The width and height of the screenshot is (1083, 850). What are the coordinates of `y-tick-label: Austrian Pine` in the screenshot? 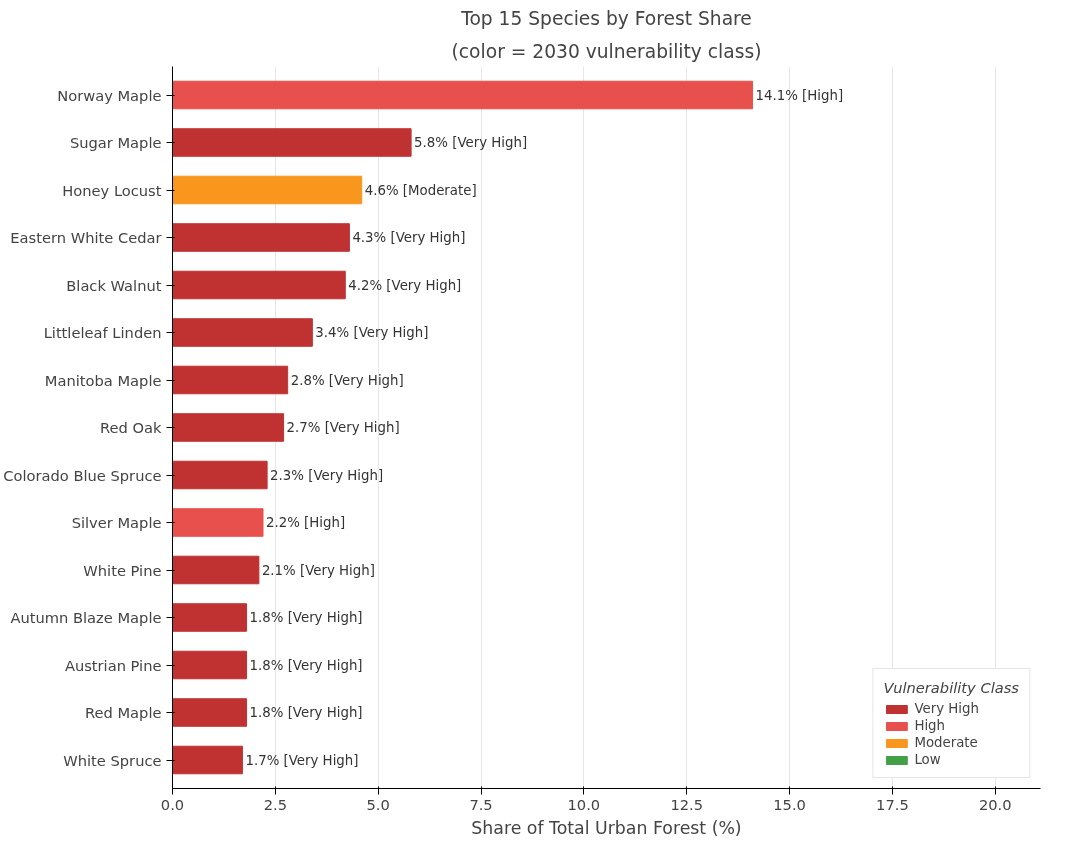 It's located at (113, 665).